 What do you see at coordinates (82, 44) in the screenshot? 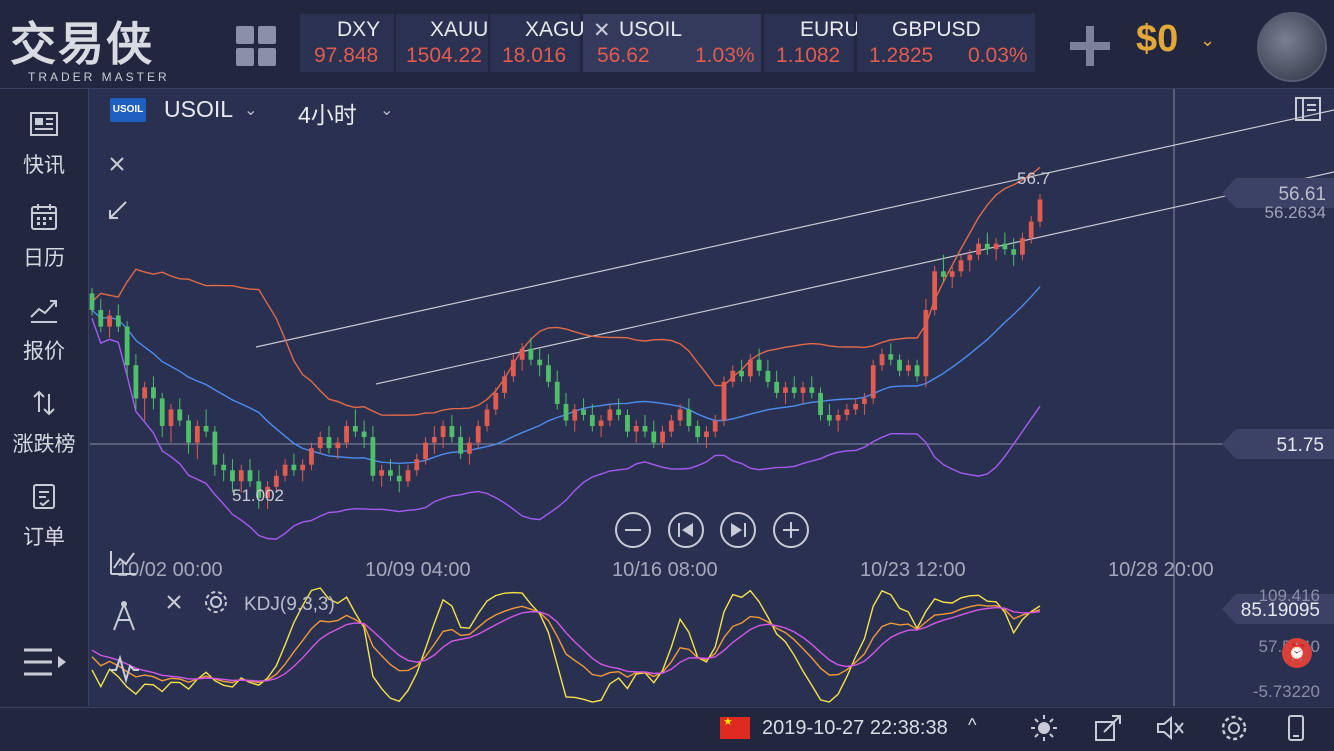
I see `logo-text-cn: 交易侠` at bounding box center [82, 44].